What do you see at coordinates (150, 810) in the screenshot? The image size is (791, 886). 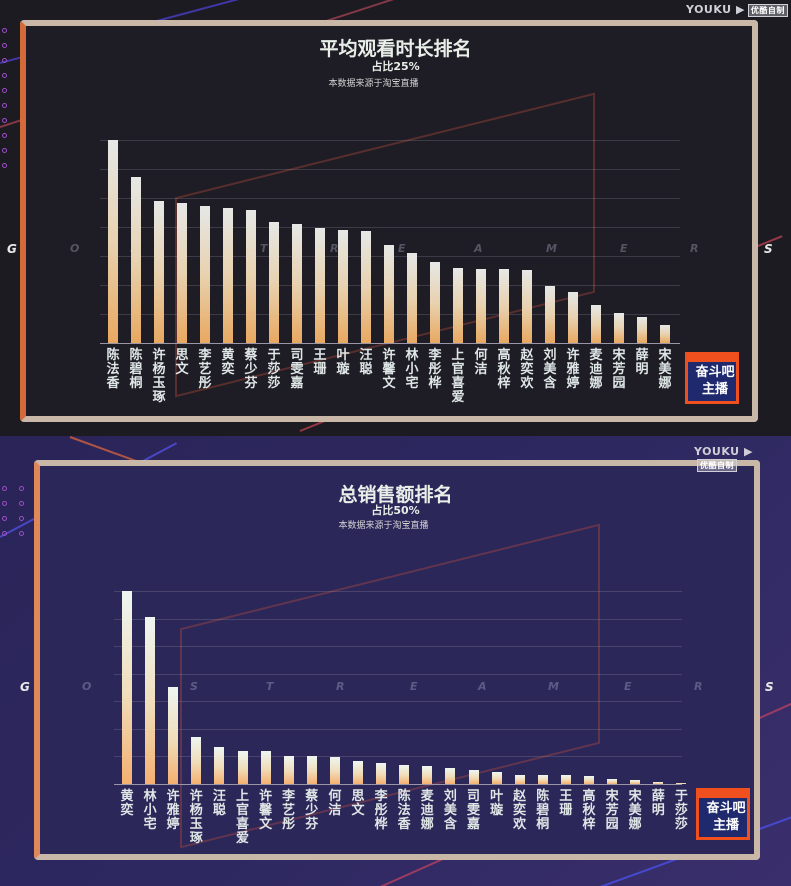 I see `category-label: 林小宅` at bounding box center [150, 810].